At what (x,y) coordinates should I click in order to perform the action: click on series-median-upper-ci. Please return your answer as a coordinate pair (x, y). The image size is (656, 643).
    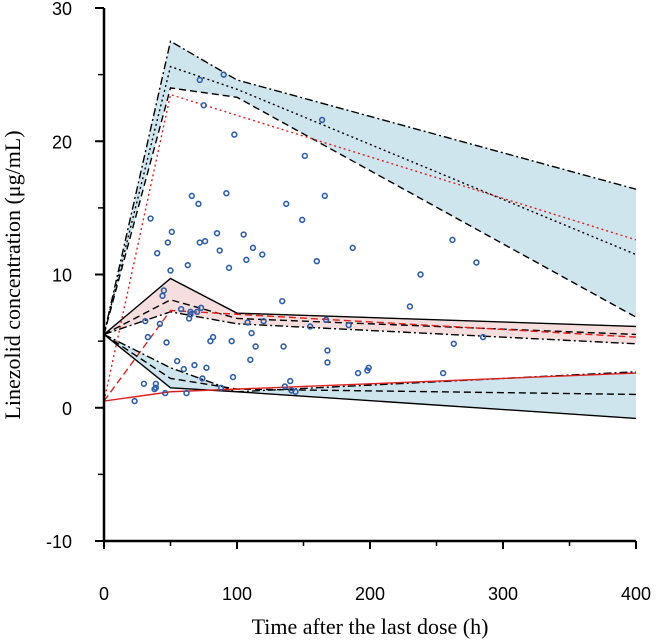
    Looking at the image, I should click on (370, 306).